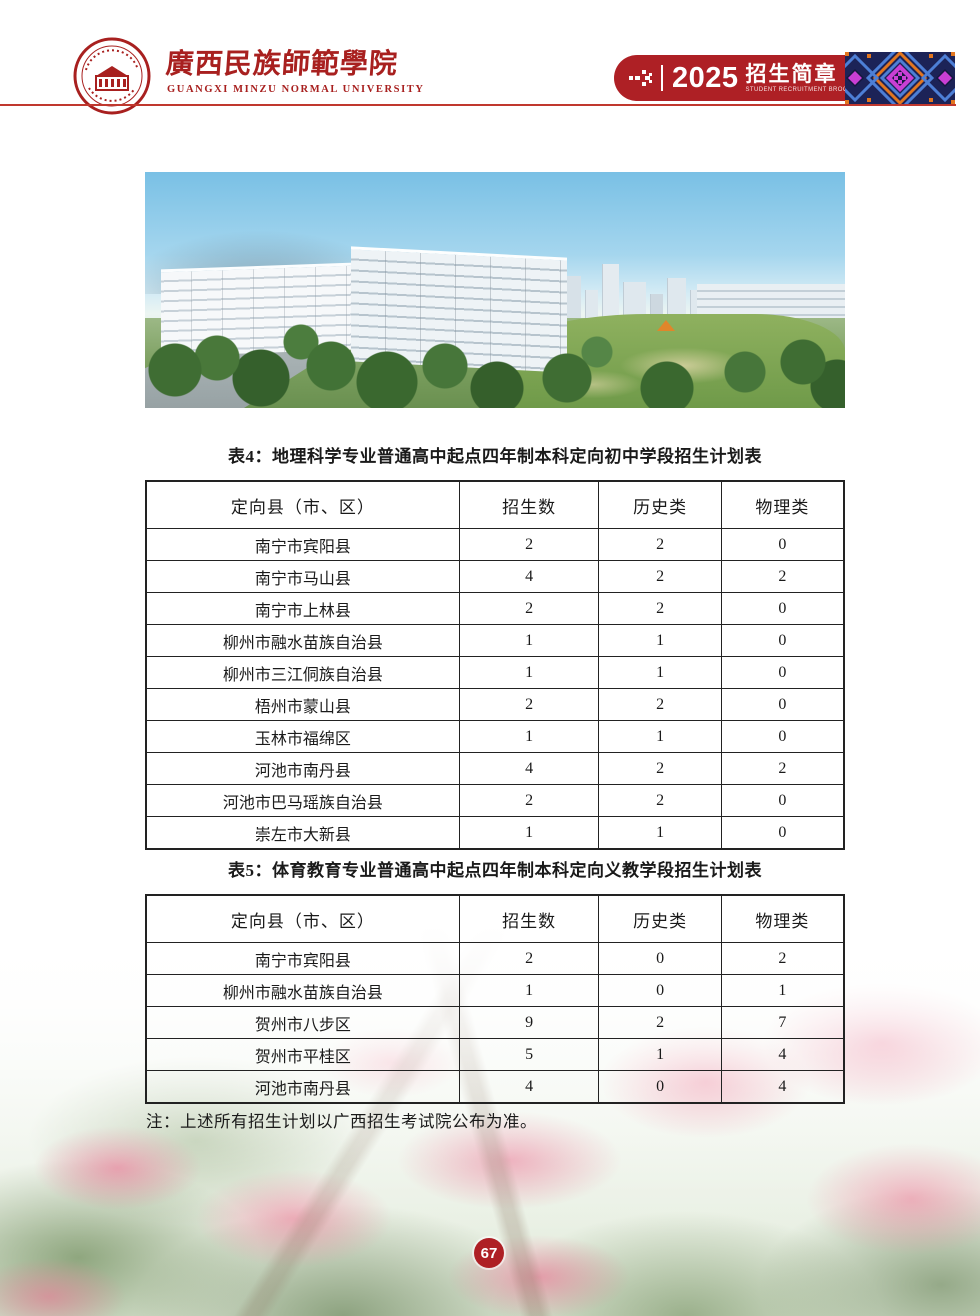  Describe the element at coordinates (302, 1054) in the screenshot. I see `county-cell: 贺州市平桂区` at that location.